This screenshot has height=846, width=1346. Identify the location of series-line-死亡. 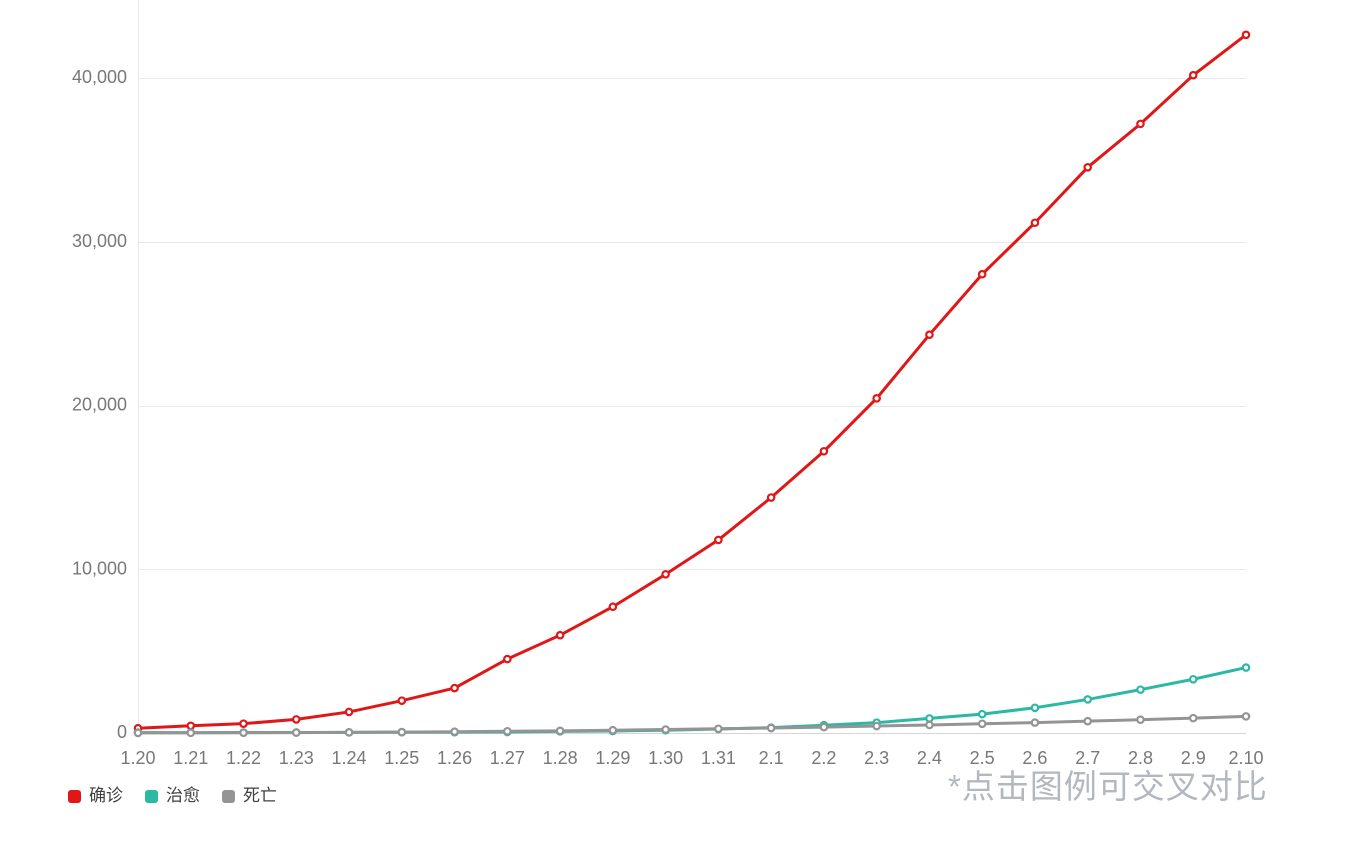
(692, 724).